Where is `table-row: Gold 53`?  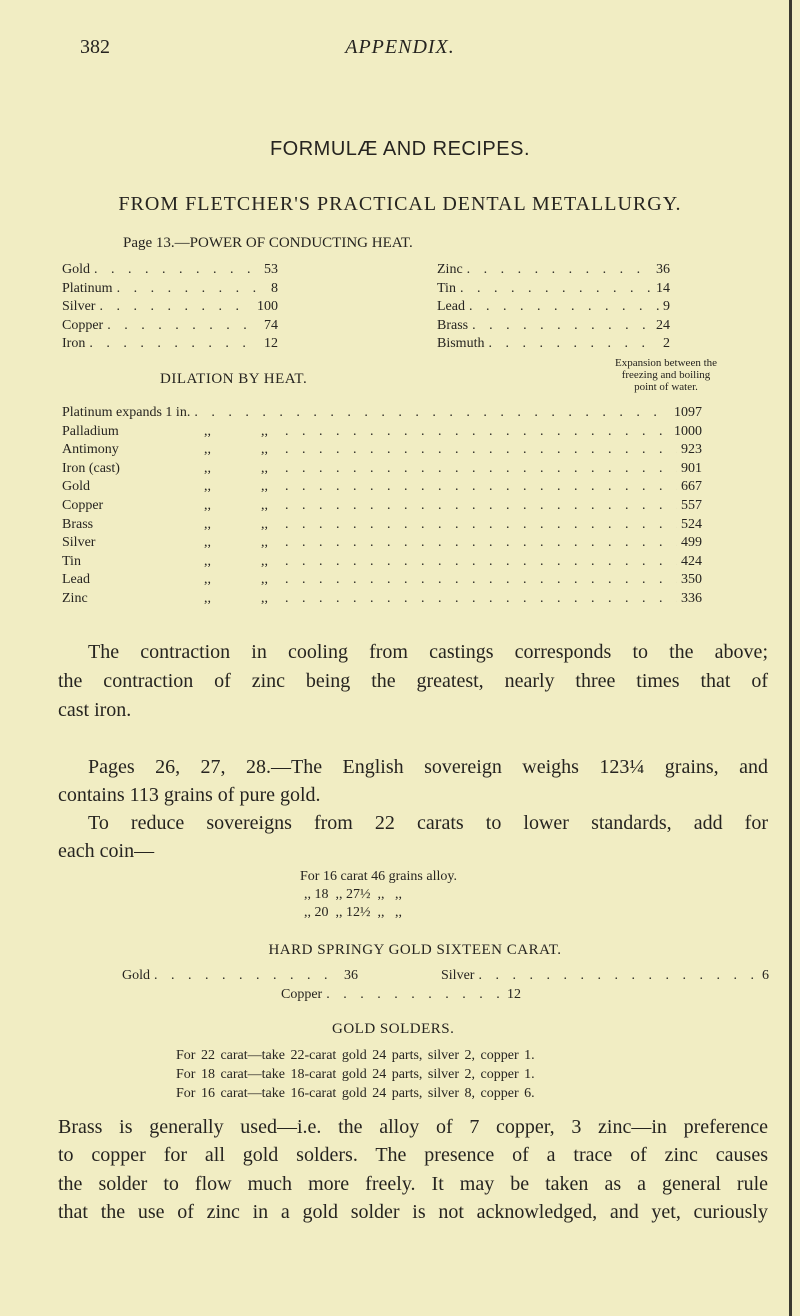
table-row: Gold 53 is located at coordinates (170, 270).